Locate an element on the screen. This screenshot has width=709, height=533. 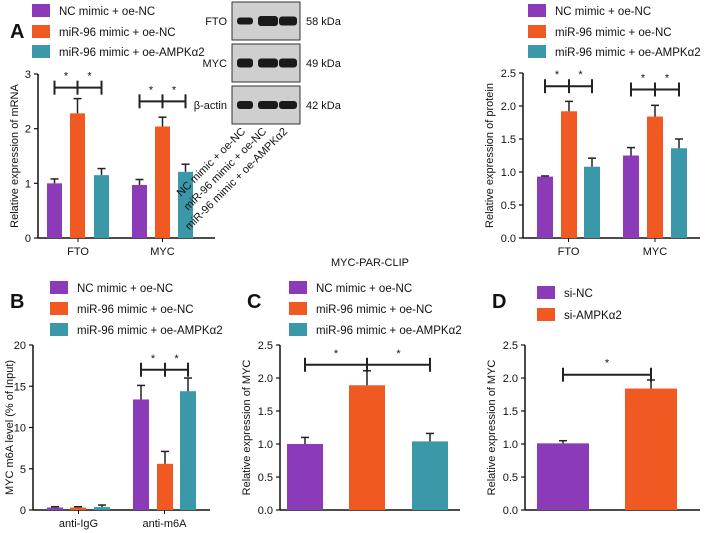
y-tick-label: 0.5 is located at coordinates (510, 478).